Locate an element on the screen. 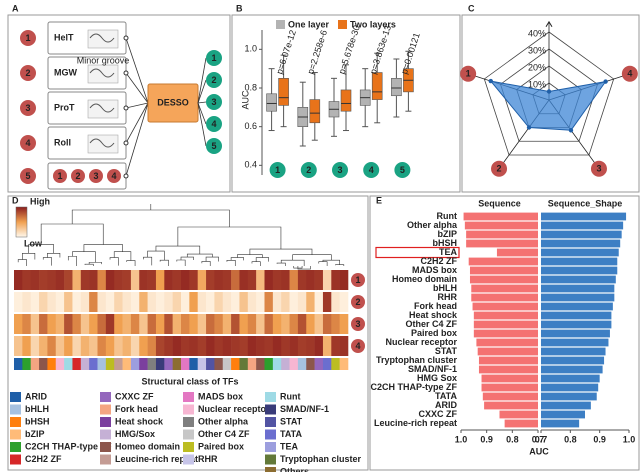  category-label: RHR is located at coordinates (448, 297).